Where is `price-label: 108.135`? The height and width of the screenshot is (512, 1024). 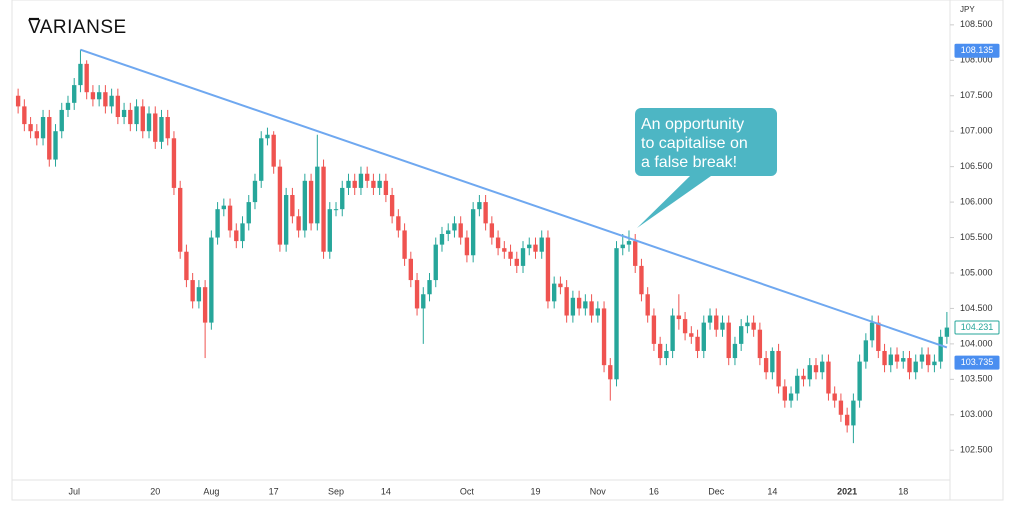 price-label: 108.135 is located at coordinates (977, 50).